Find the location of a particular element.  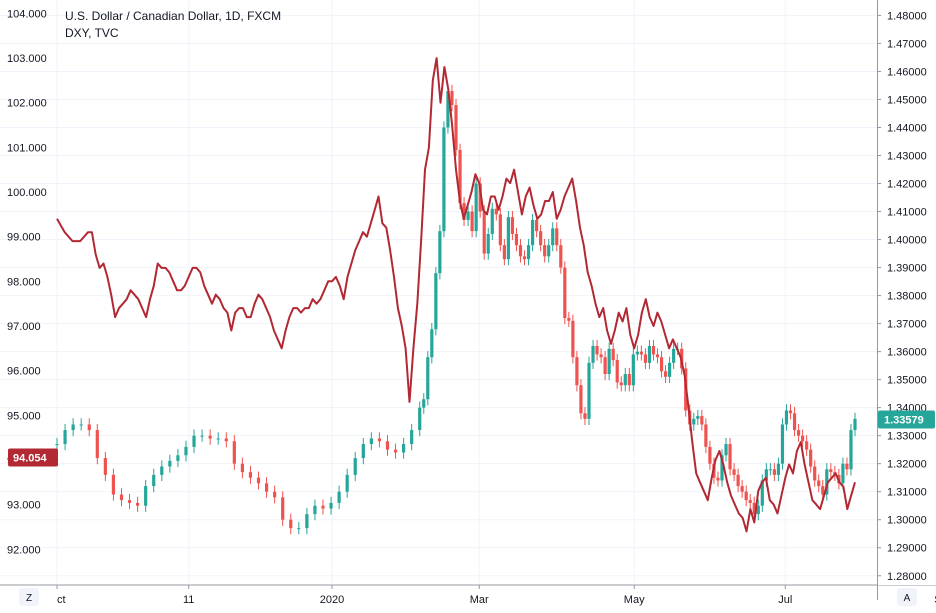

auto-scale-right-bg is located at coordinates (907, 597).